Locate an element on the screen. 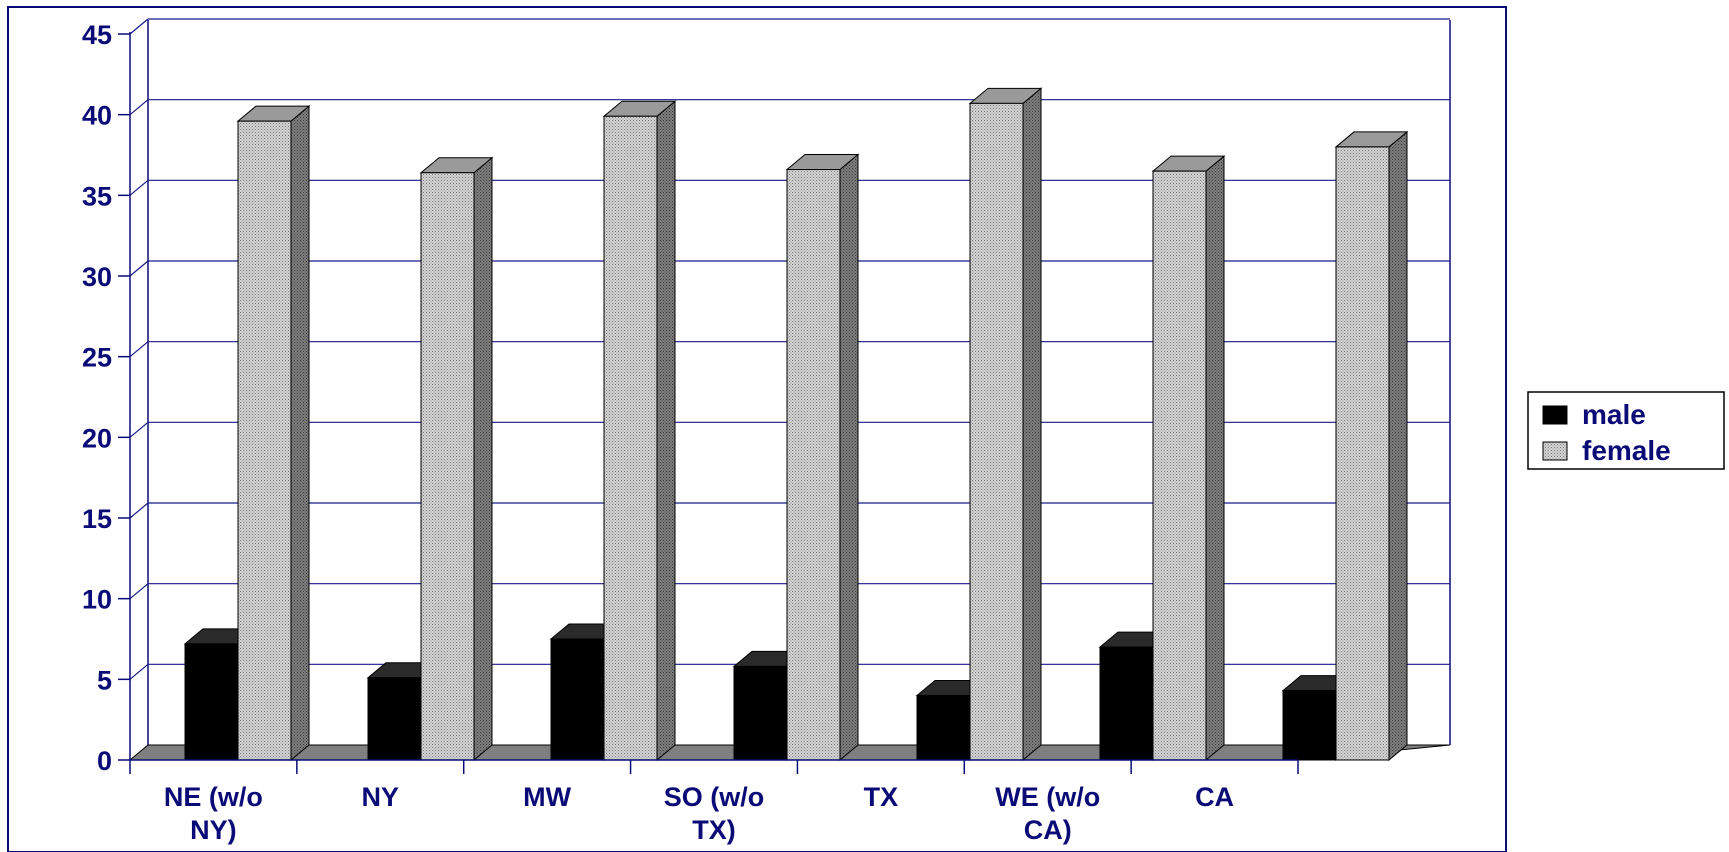  y-tick-label: 40 is located at coordinates (97, 116).